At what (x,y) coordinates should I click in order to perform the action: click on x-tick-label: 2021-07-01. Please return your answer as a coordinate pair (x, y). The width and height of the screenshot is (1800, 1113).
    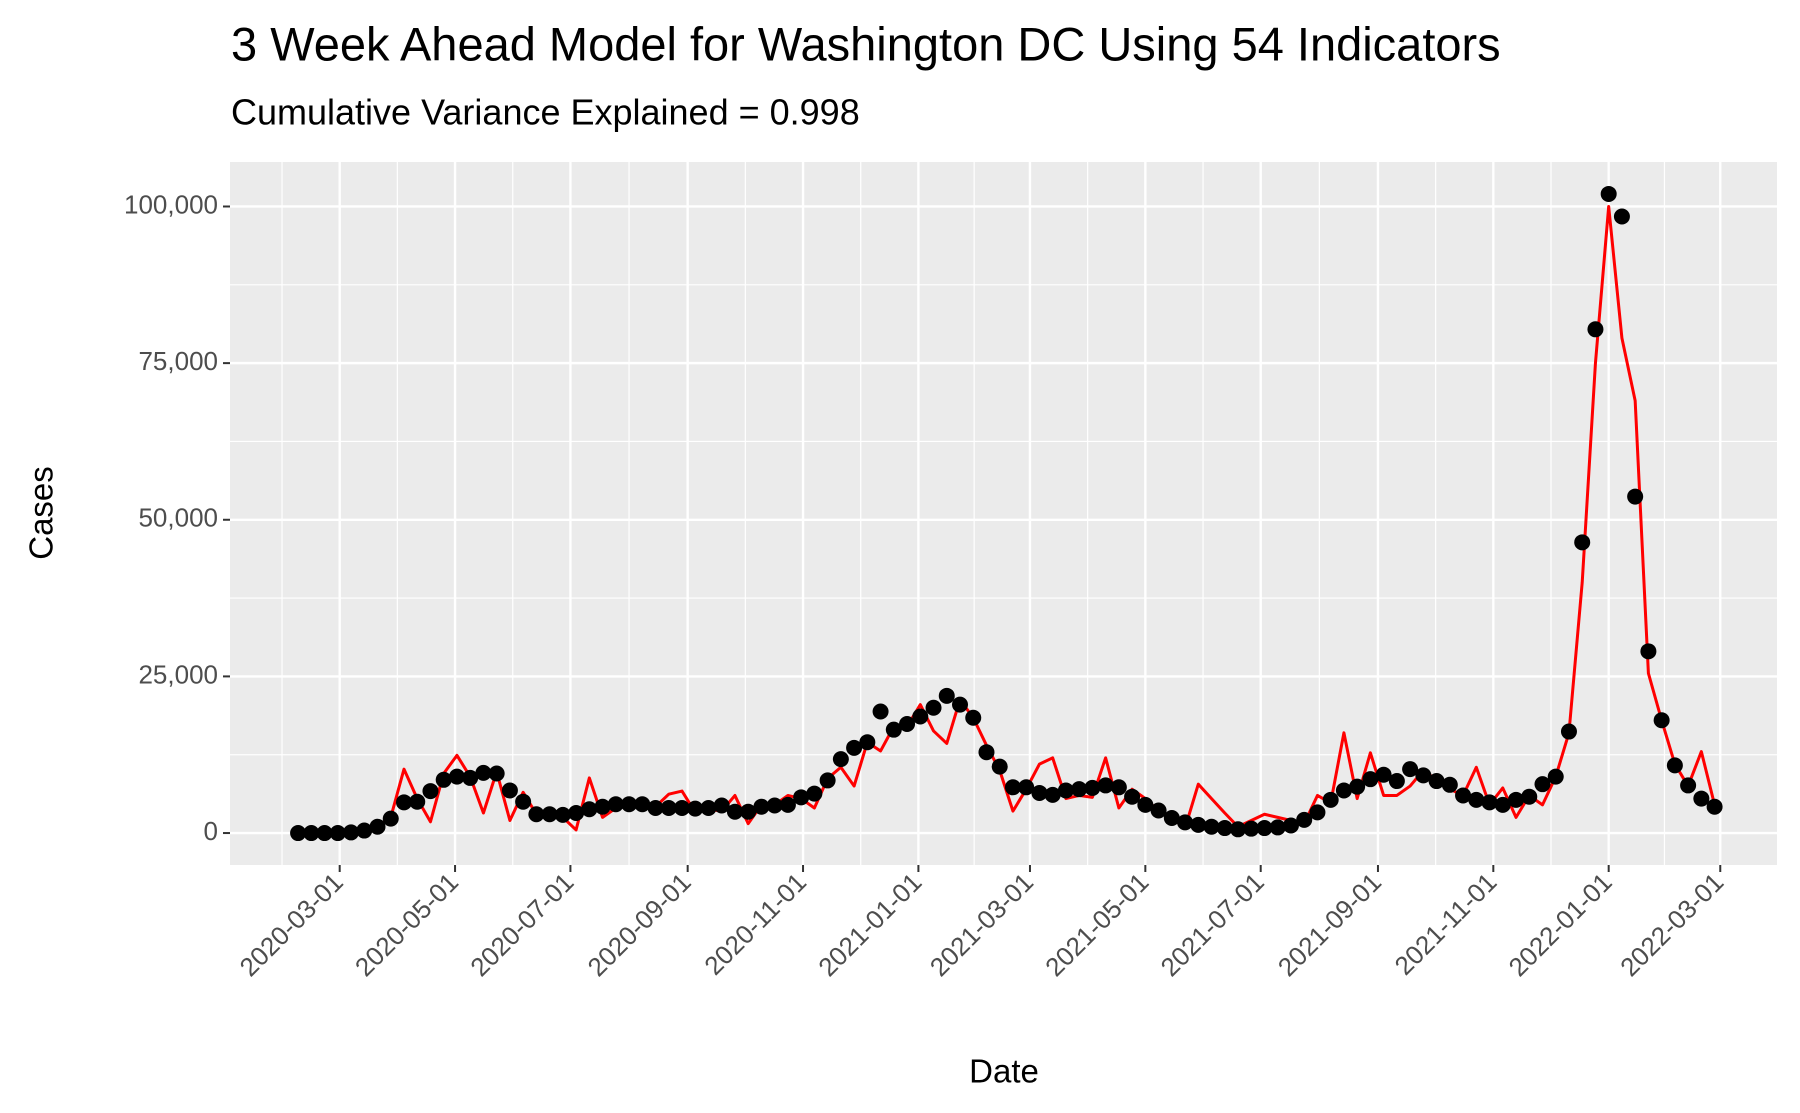
    Looking at the image, I should click on (1212, 924).